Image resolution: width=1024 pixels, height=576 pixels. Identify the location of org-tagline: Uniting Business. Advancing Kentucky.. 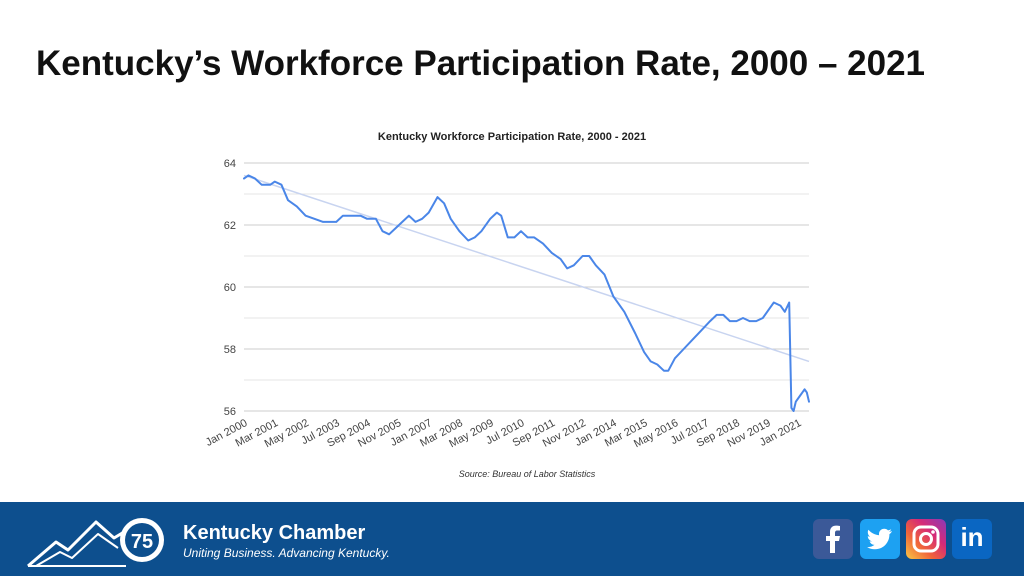
(286, 553).